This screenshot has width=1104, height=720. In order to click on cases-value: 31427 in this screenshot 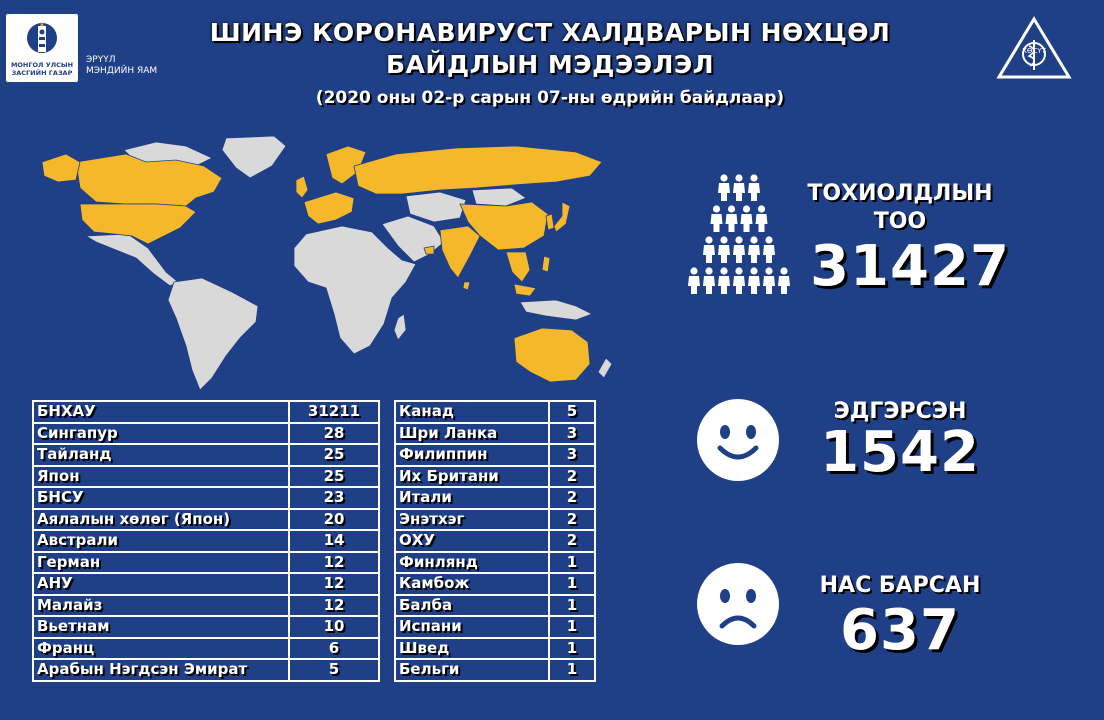, I will do `click(910, 266)`.